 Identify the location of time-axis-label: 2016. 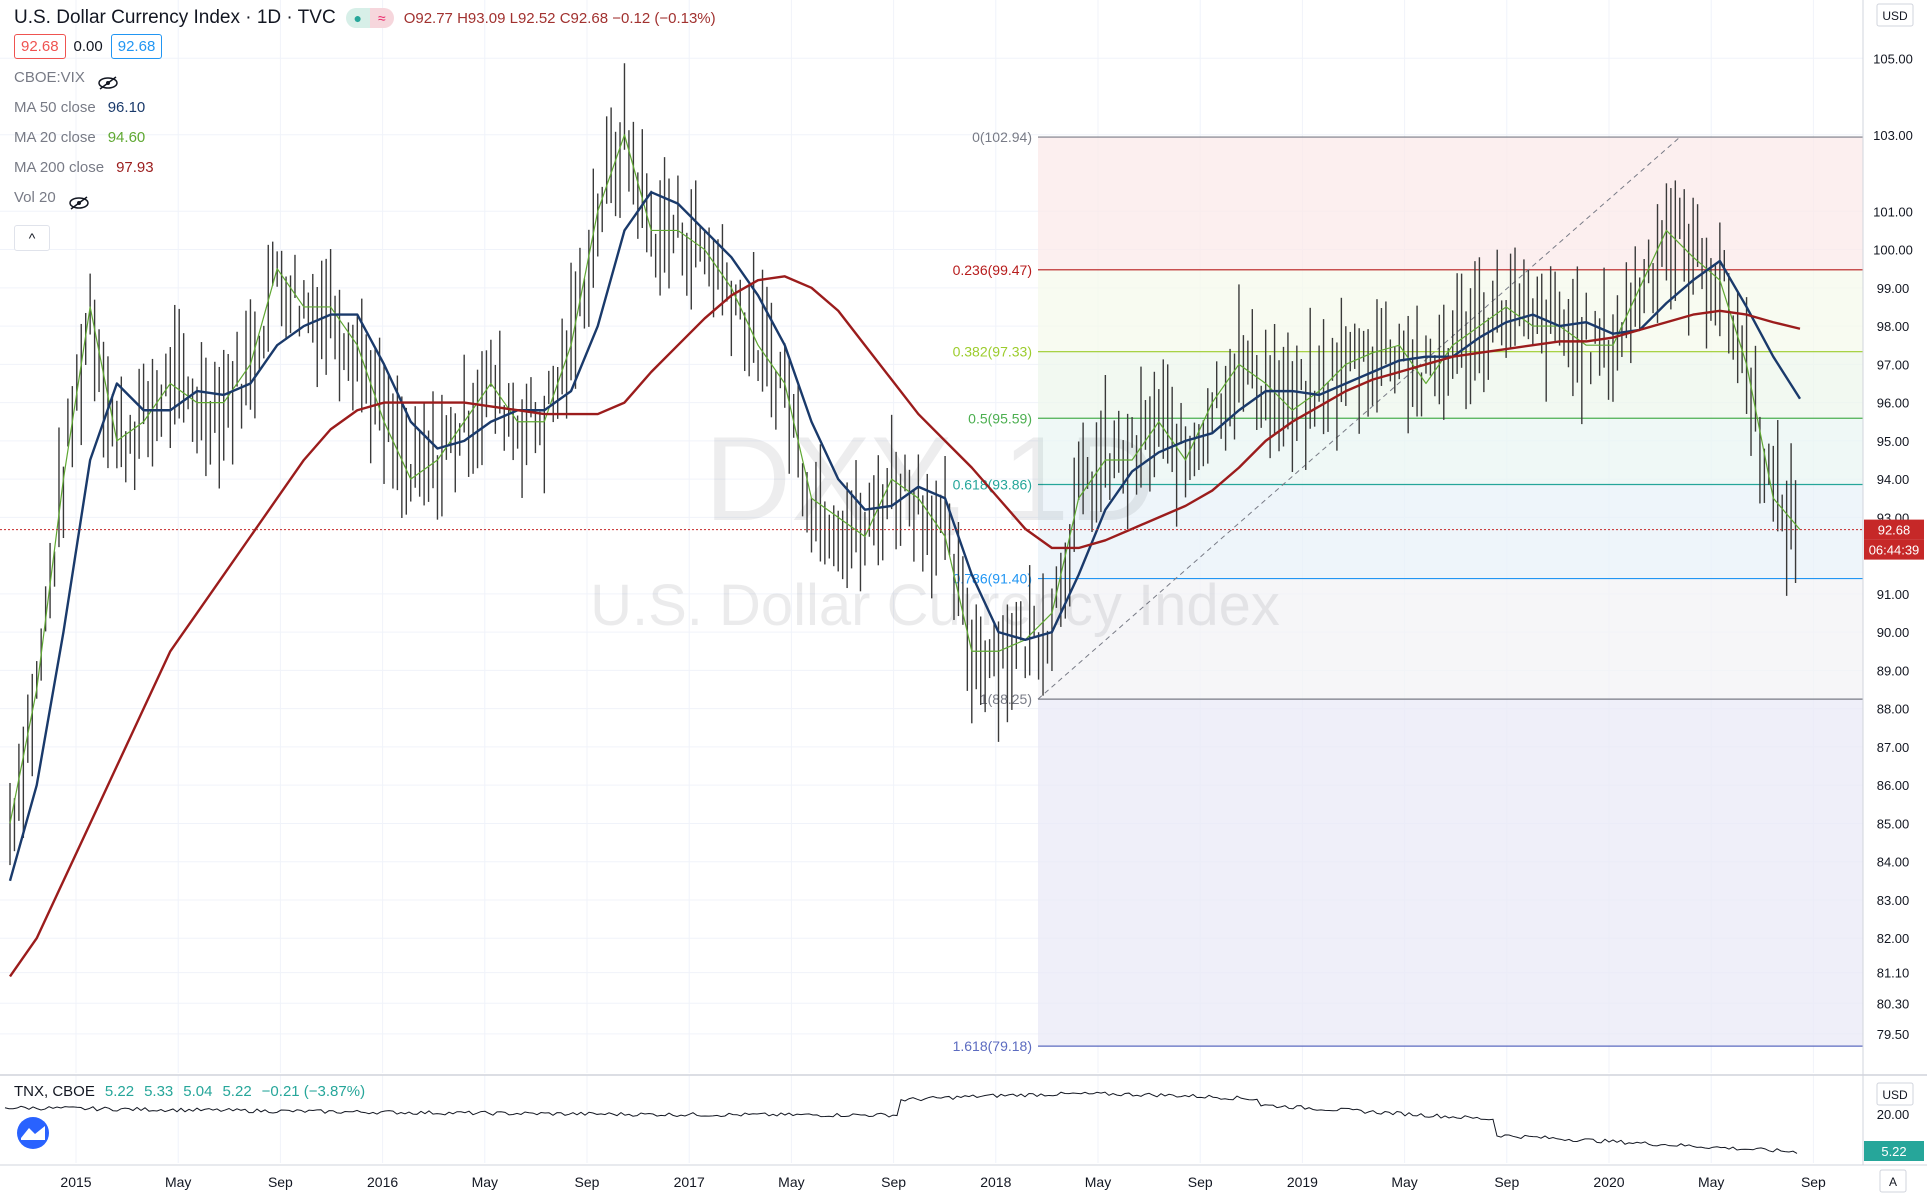
(382, 1182).